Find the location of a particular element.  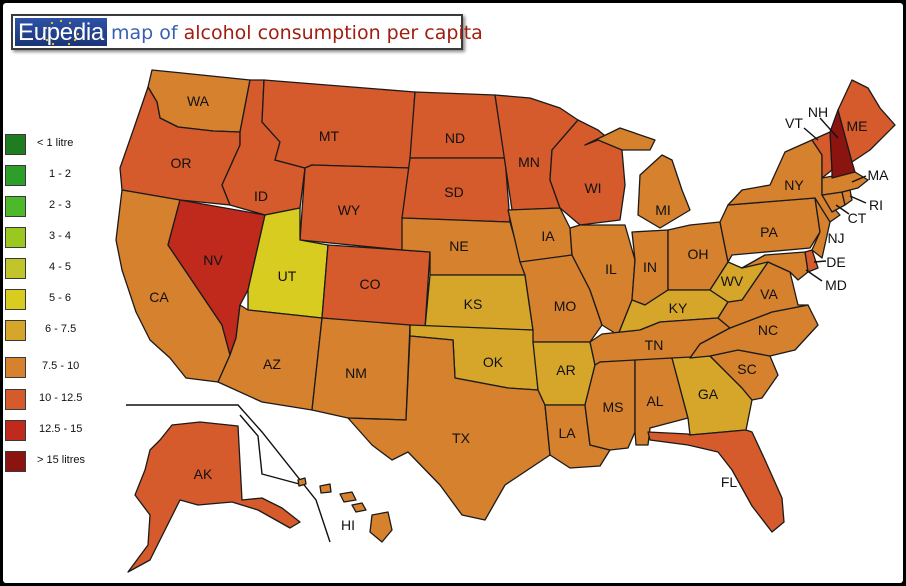

leader-de is located at coordinates (820, 261).